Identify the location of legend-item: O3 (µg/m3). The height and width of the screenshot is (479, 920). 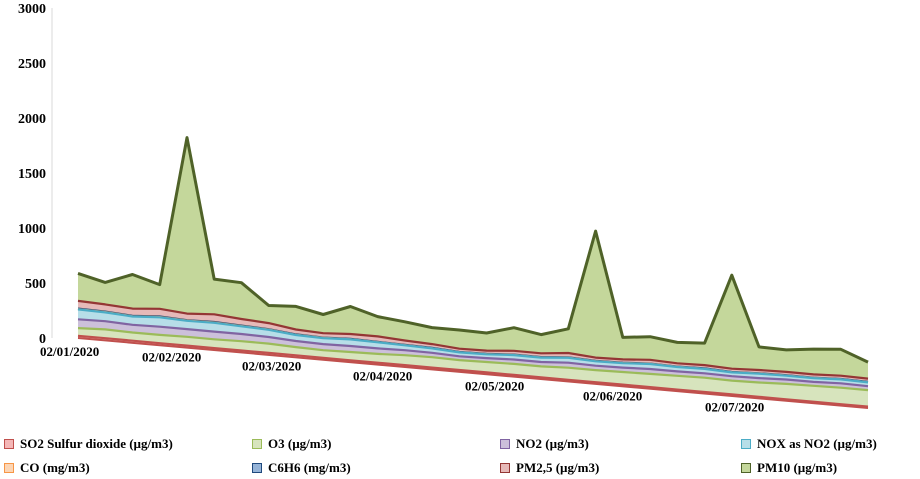
(291, 444).